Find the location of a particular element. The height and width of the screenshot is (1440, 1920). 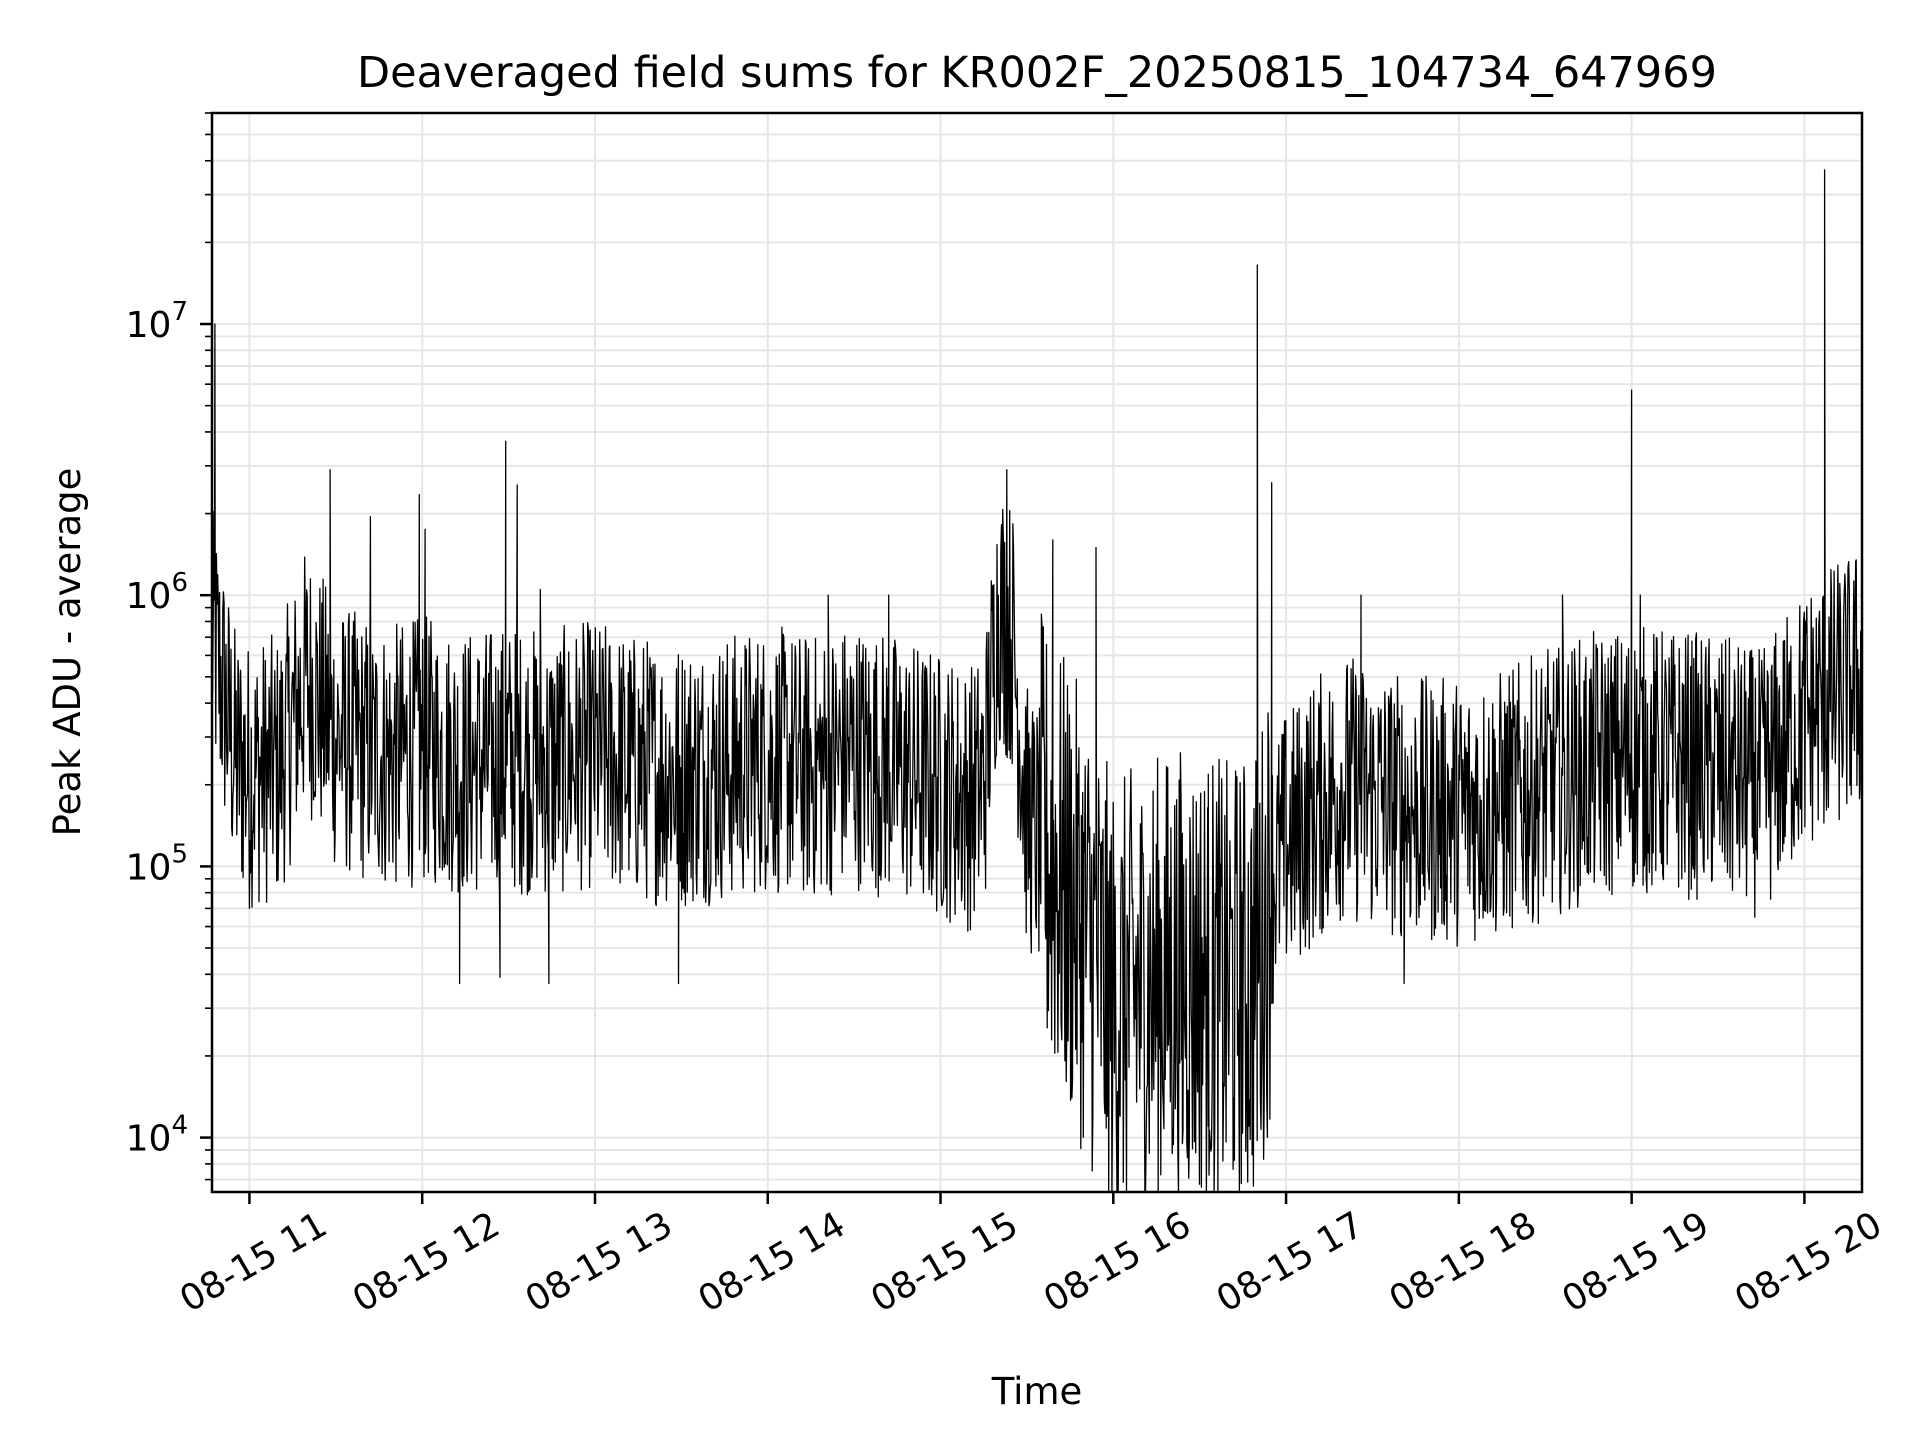

y-tick-label-exponent: 7 is located at coordinates (179, 312).